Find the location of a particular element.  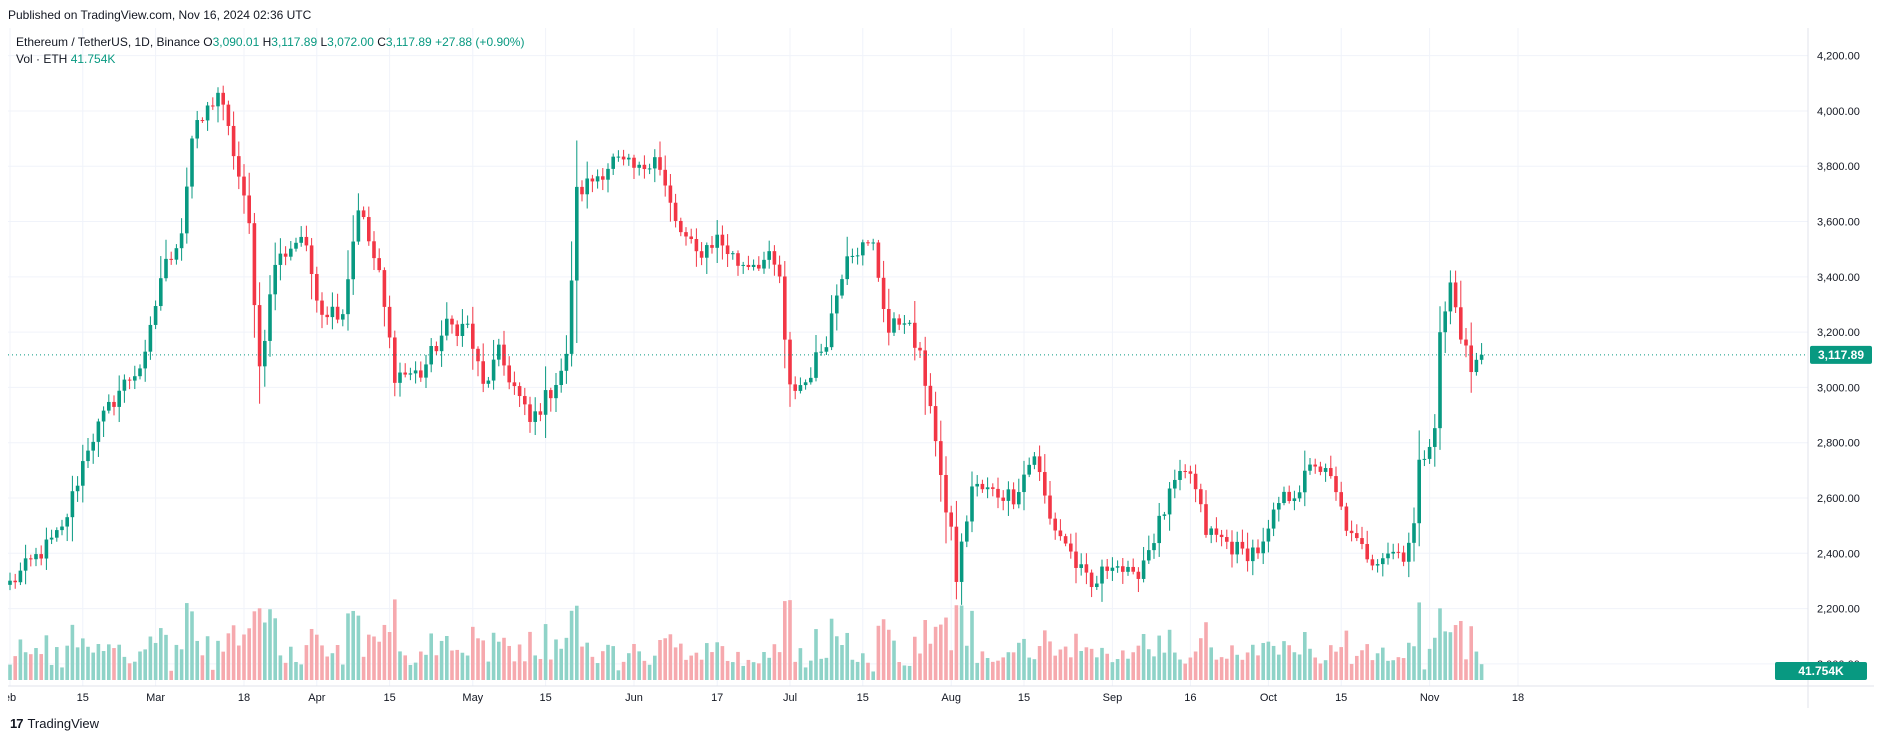

last-volume-value: 41.754K is located at coordinates (1821, 671).